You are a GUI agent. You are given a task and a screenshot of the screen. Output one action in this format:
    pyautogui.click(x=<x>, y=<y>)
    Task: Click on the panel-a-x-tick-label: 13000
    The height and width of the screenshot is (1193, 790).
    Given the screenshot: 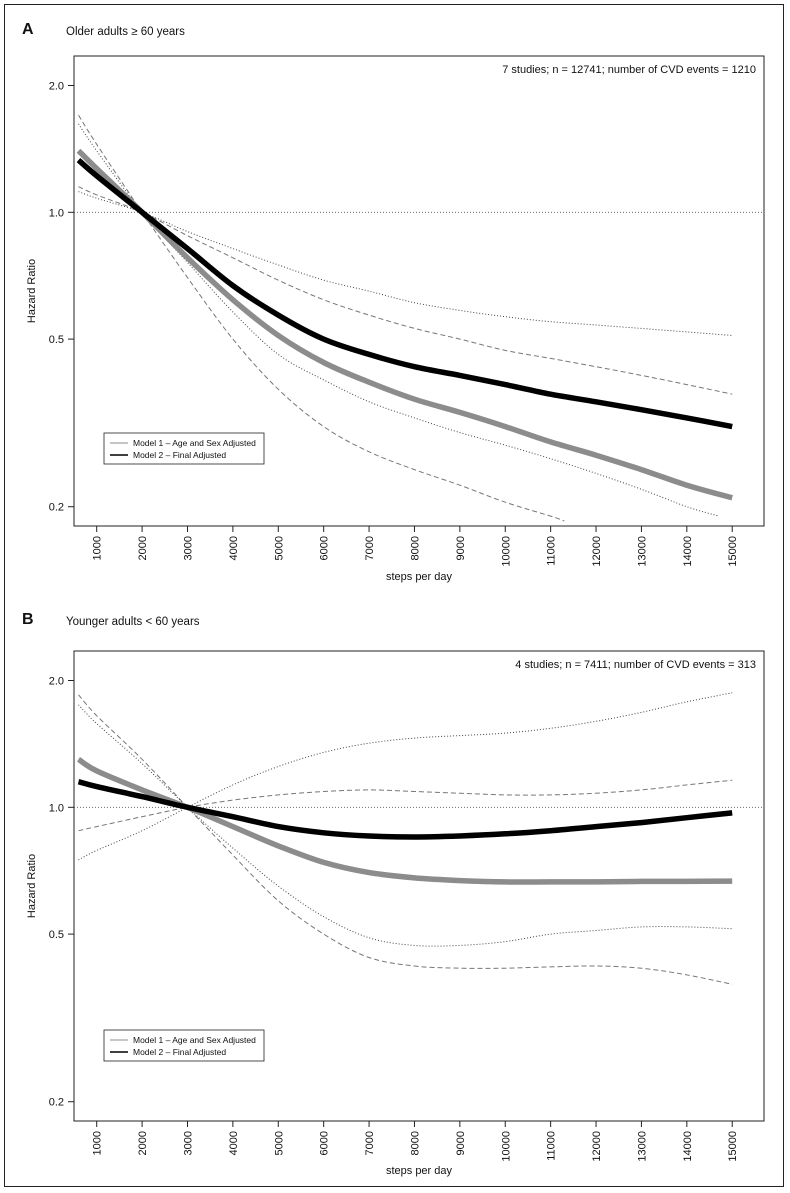 What is the action you would take?
    pyautogui.click(x=642, y=551)
    